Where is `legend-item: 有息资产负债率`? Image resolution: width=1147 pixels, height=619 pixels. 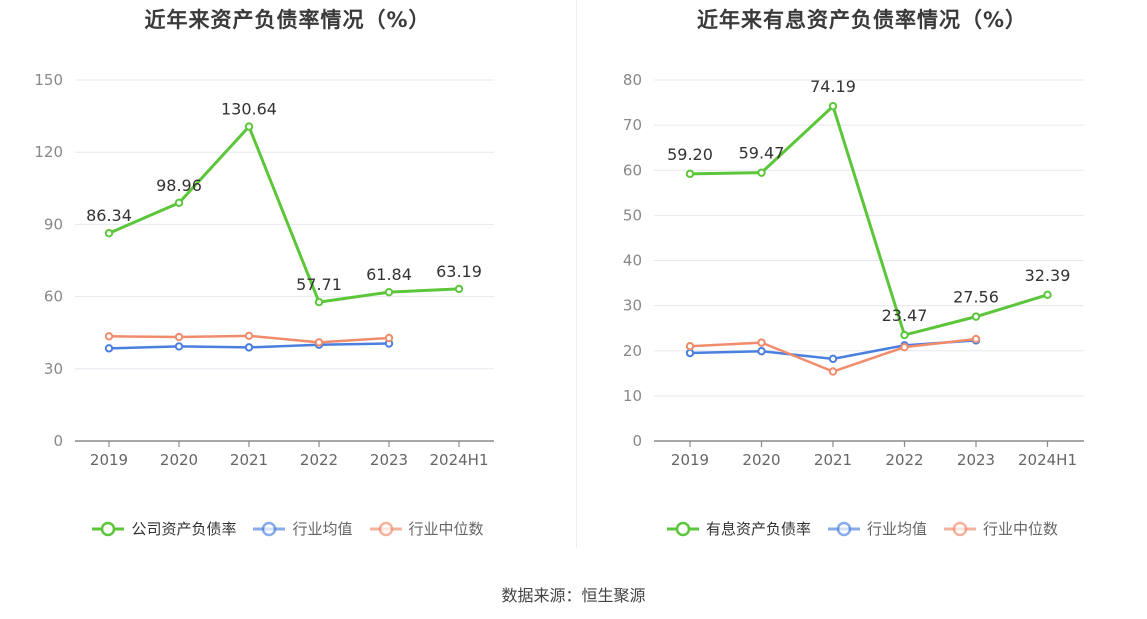
legend-item: 有息资产负债率 is located at coordinates (738, 528).